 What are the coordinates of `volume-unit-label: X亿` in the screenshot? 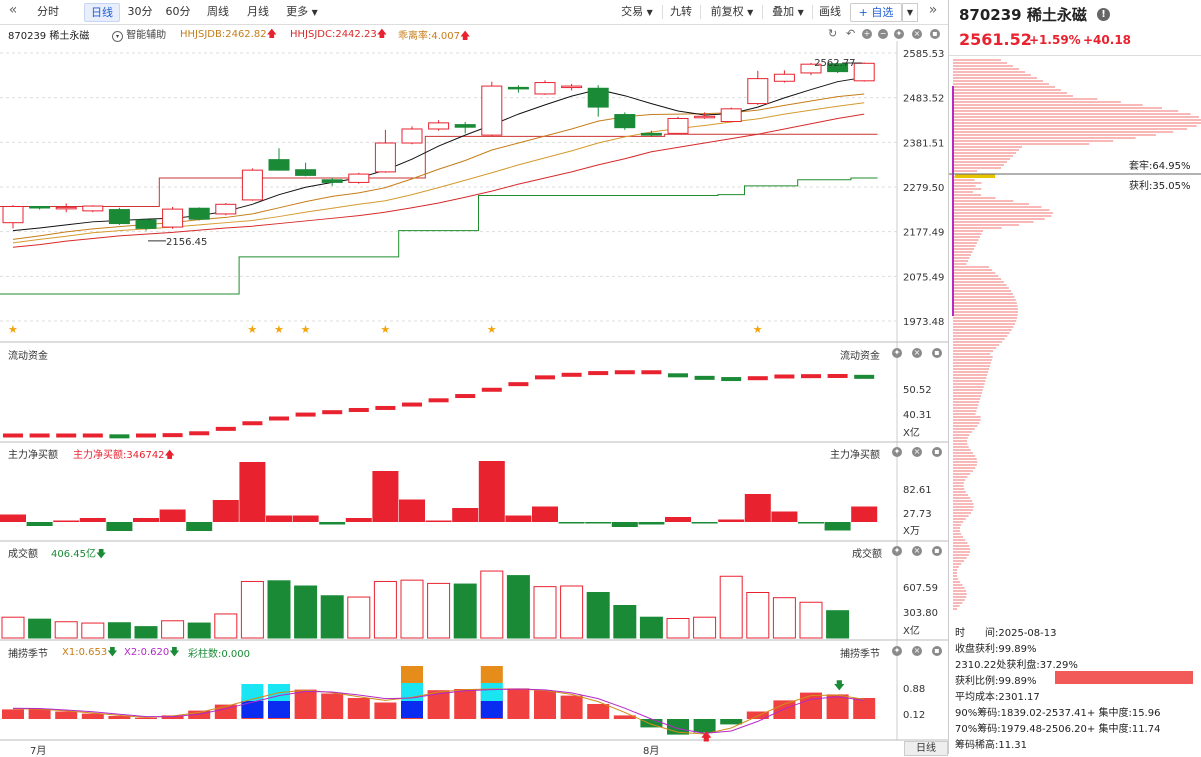 It's located at (911, 630).